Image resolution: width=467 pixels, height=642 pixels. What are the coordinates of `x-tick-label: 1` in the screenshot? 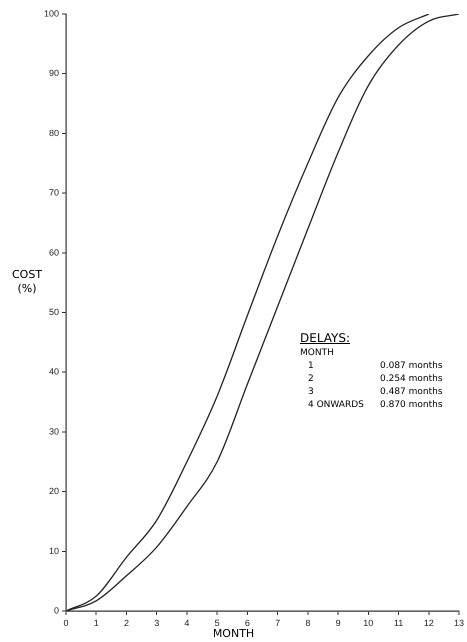 It's located at (96, 623).